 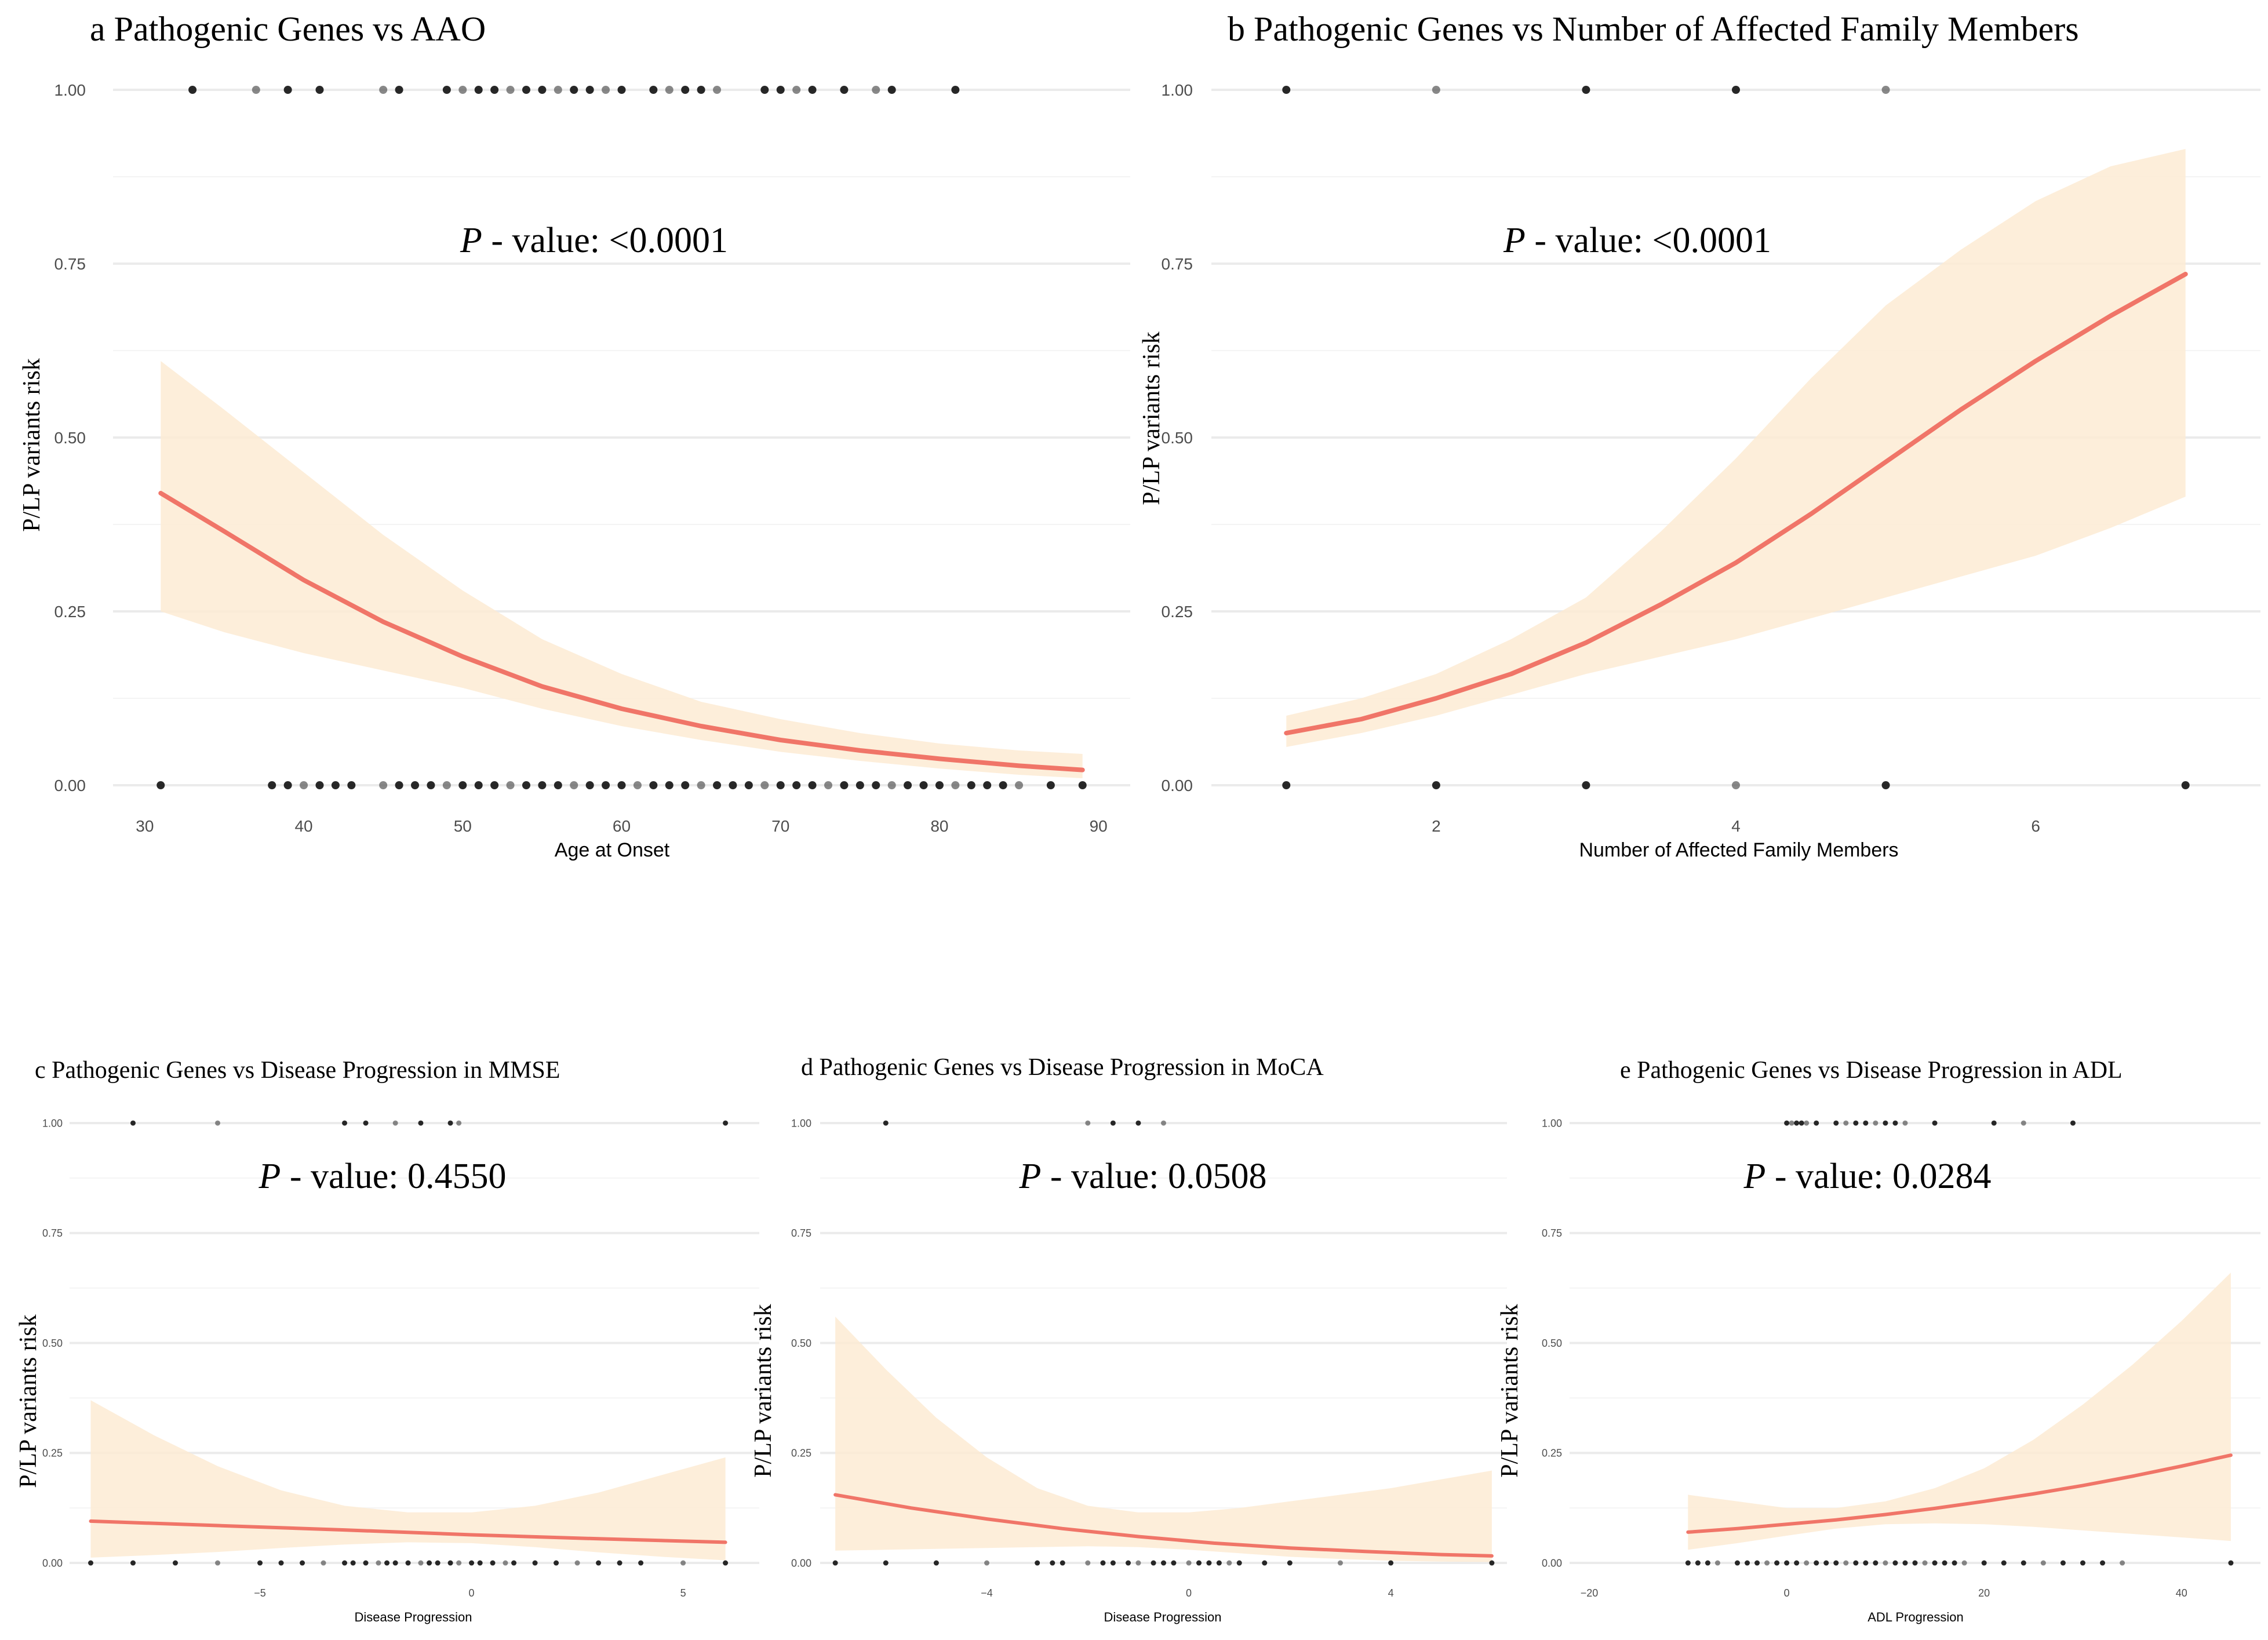 I want to click on panel-b-fit-line, so click(x=1736, y=503).